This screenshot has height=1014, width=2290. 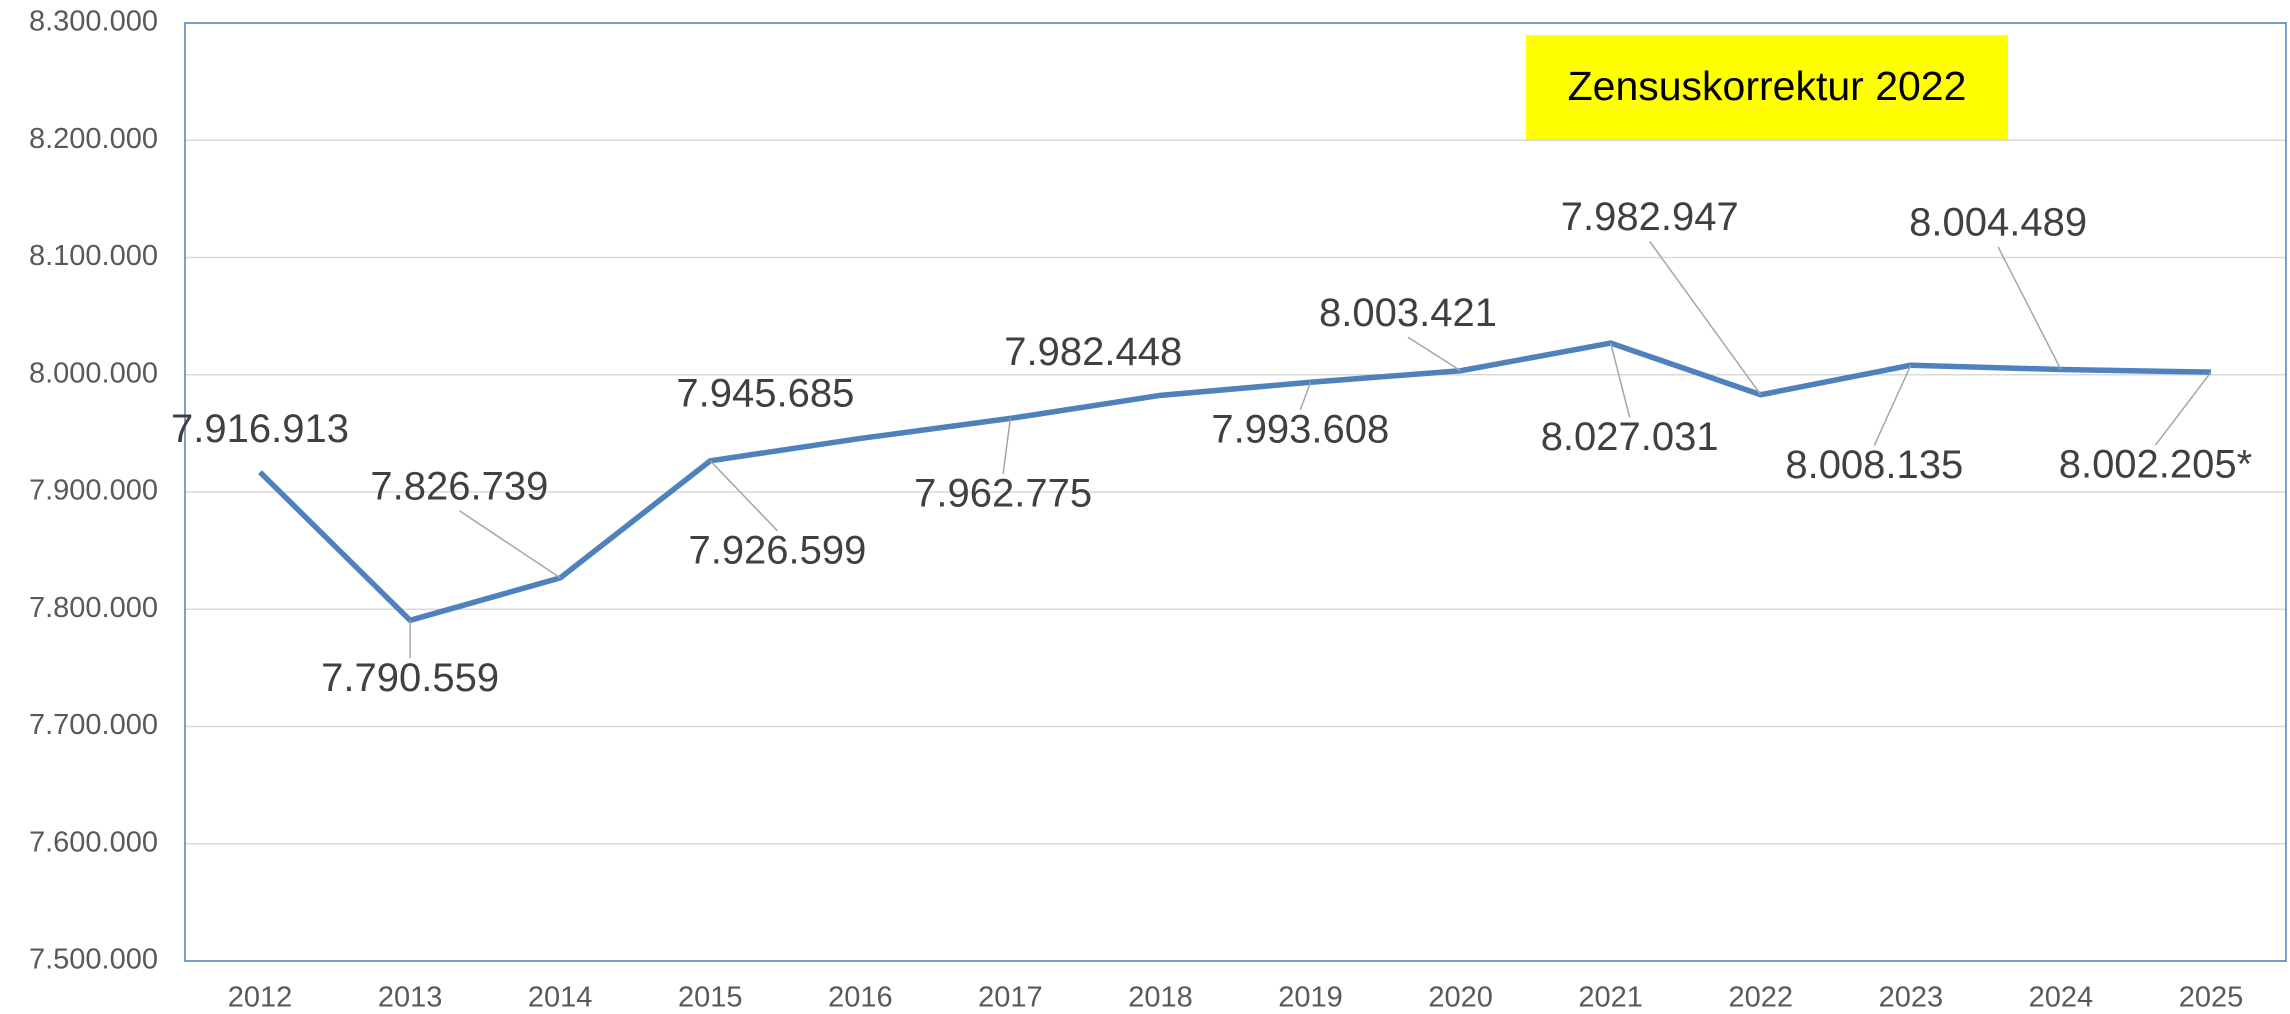 I want to click on y-tick-label: 8.100.000, so click(x=93, y=256).